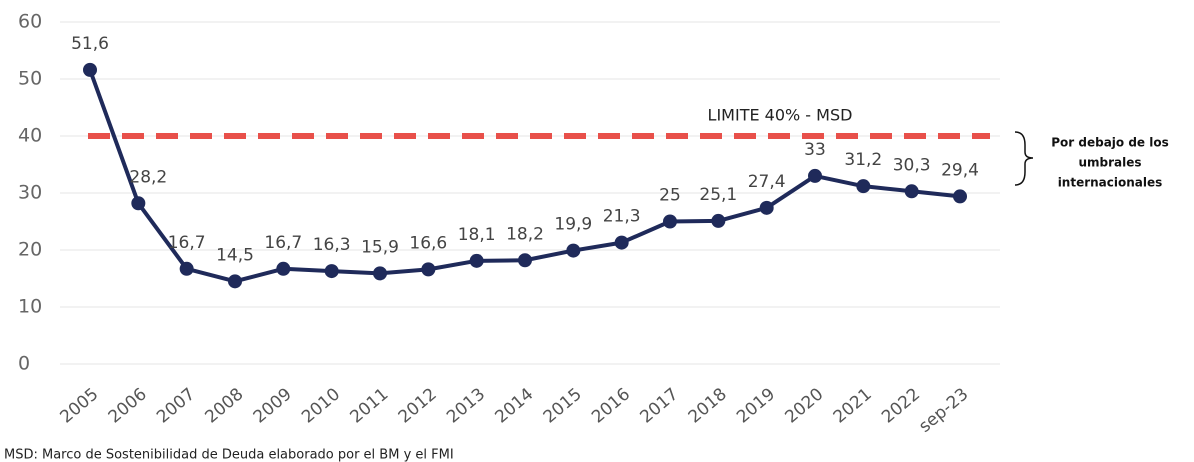 The height and width of the screenshot is (462, 1194). Describe the element at coordinates (1110, 143) in the screenshot. I see `bracket-note: Por debajo de los` at that location.